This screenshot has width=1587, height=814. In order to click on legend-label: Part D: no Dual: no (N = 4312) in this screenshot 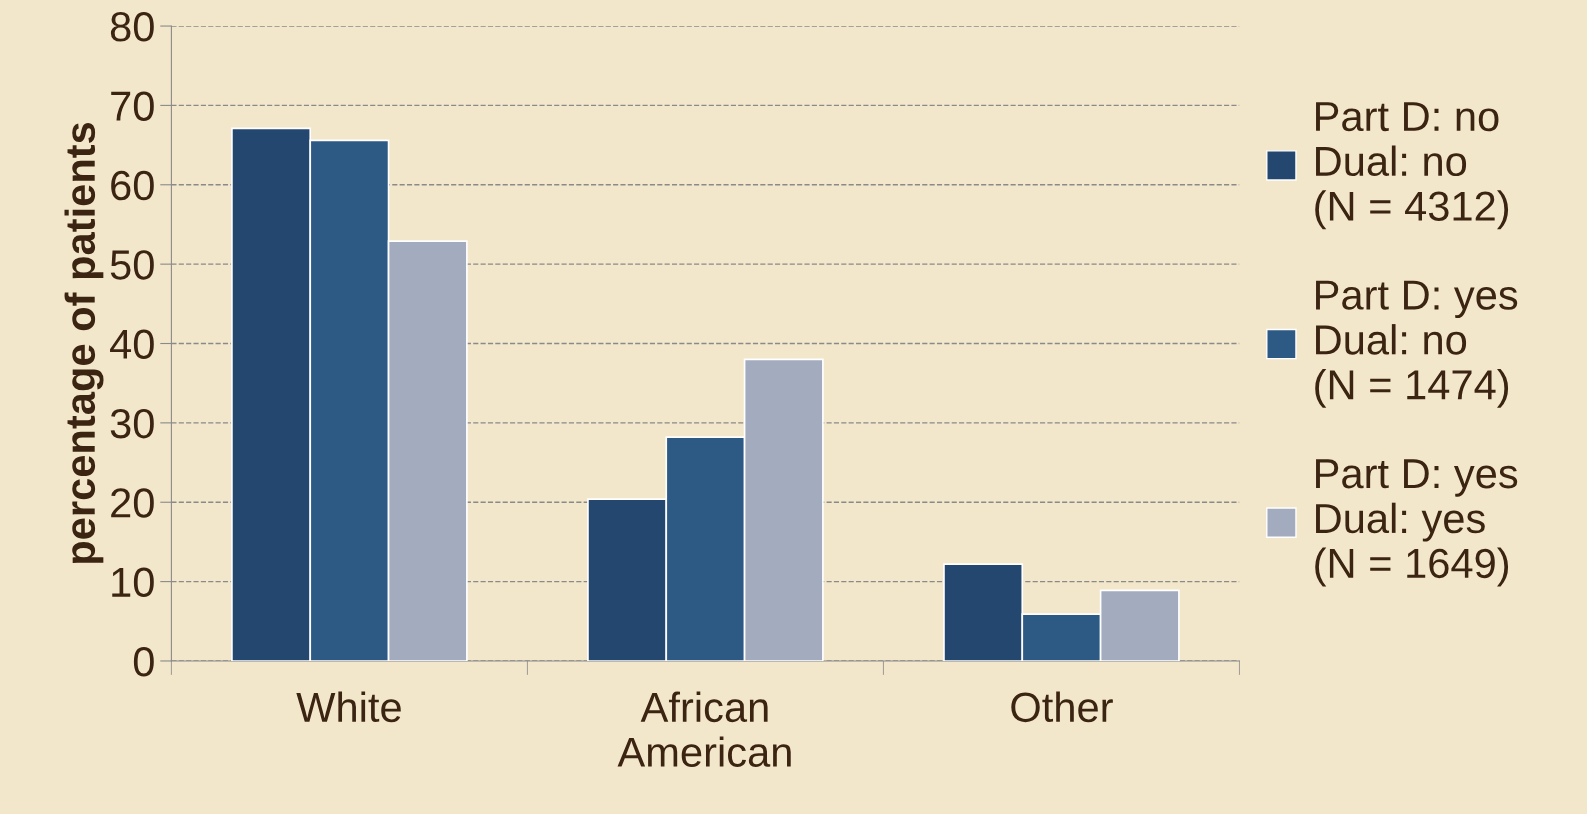, I will do `click(1412, 166)`.